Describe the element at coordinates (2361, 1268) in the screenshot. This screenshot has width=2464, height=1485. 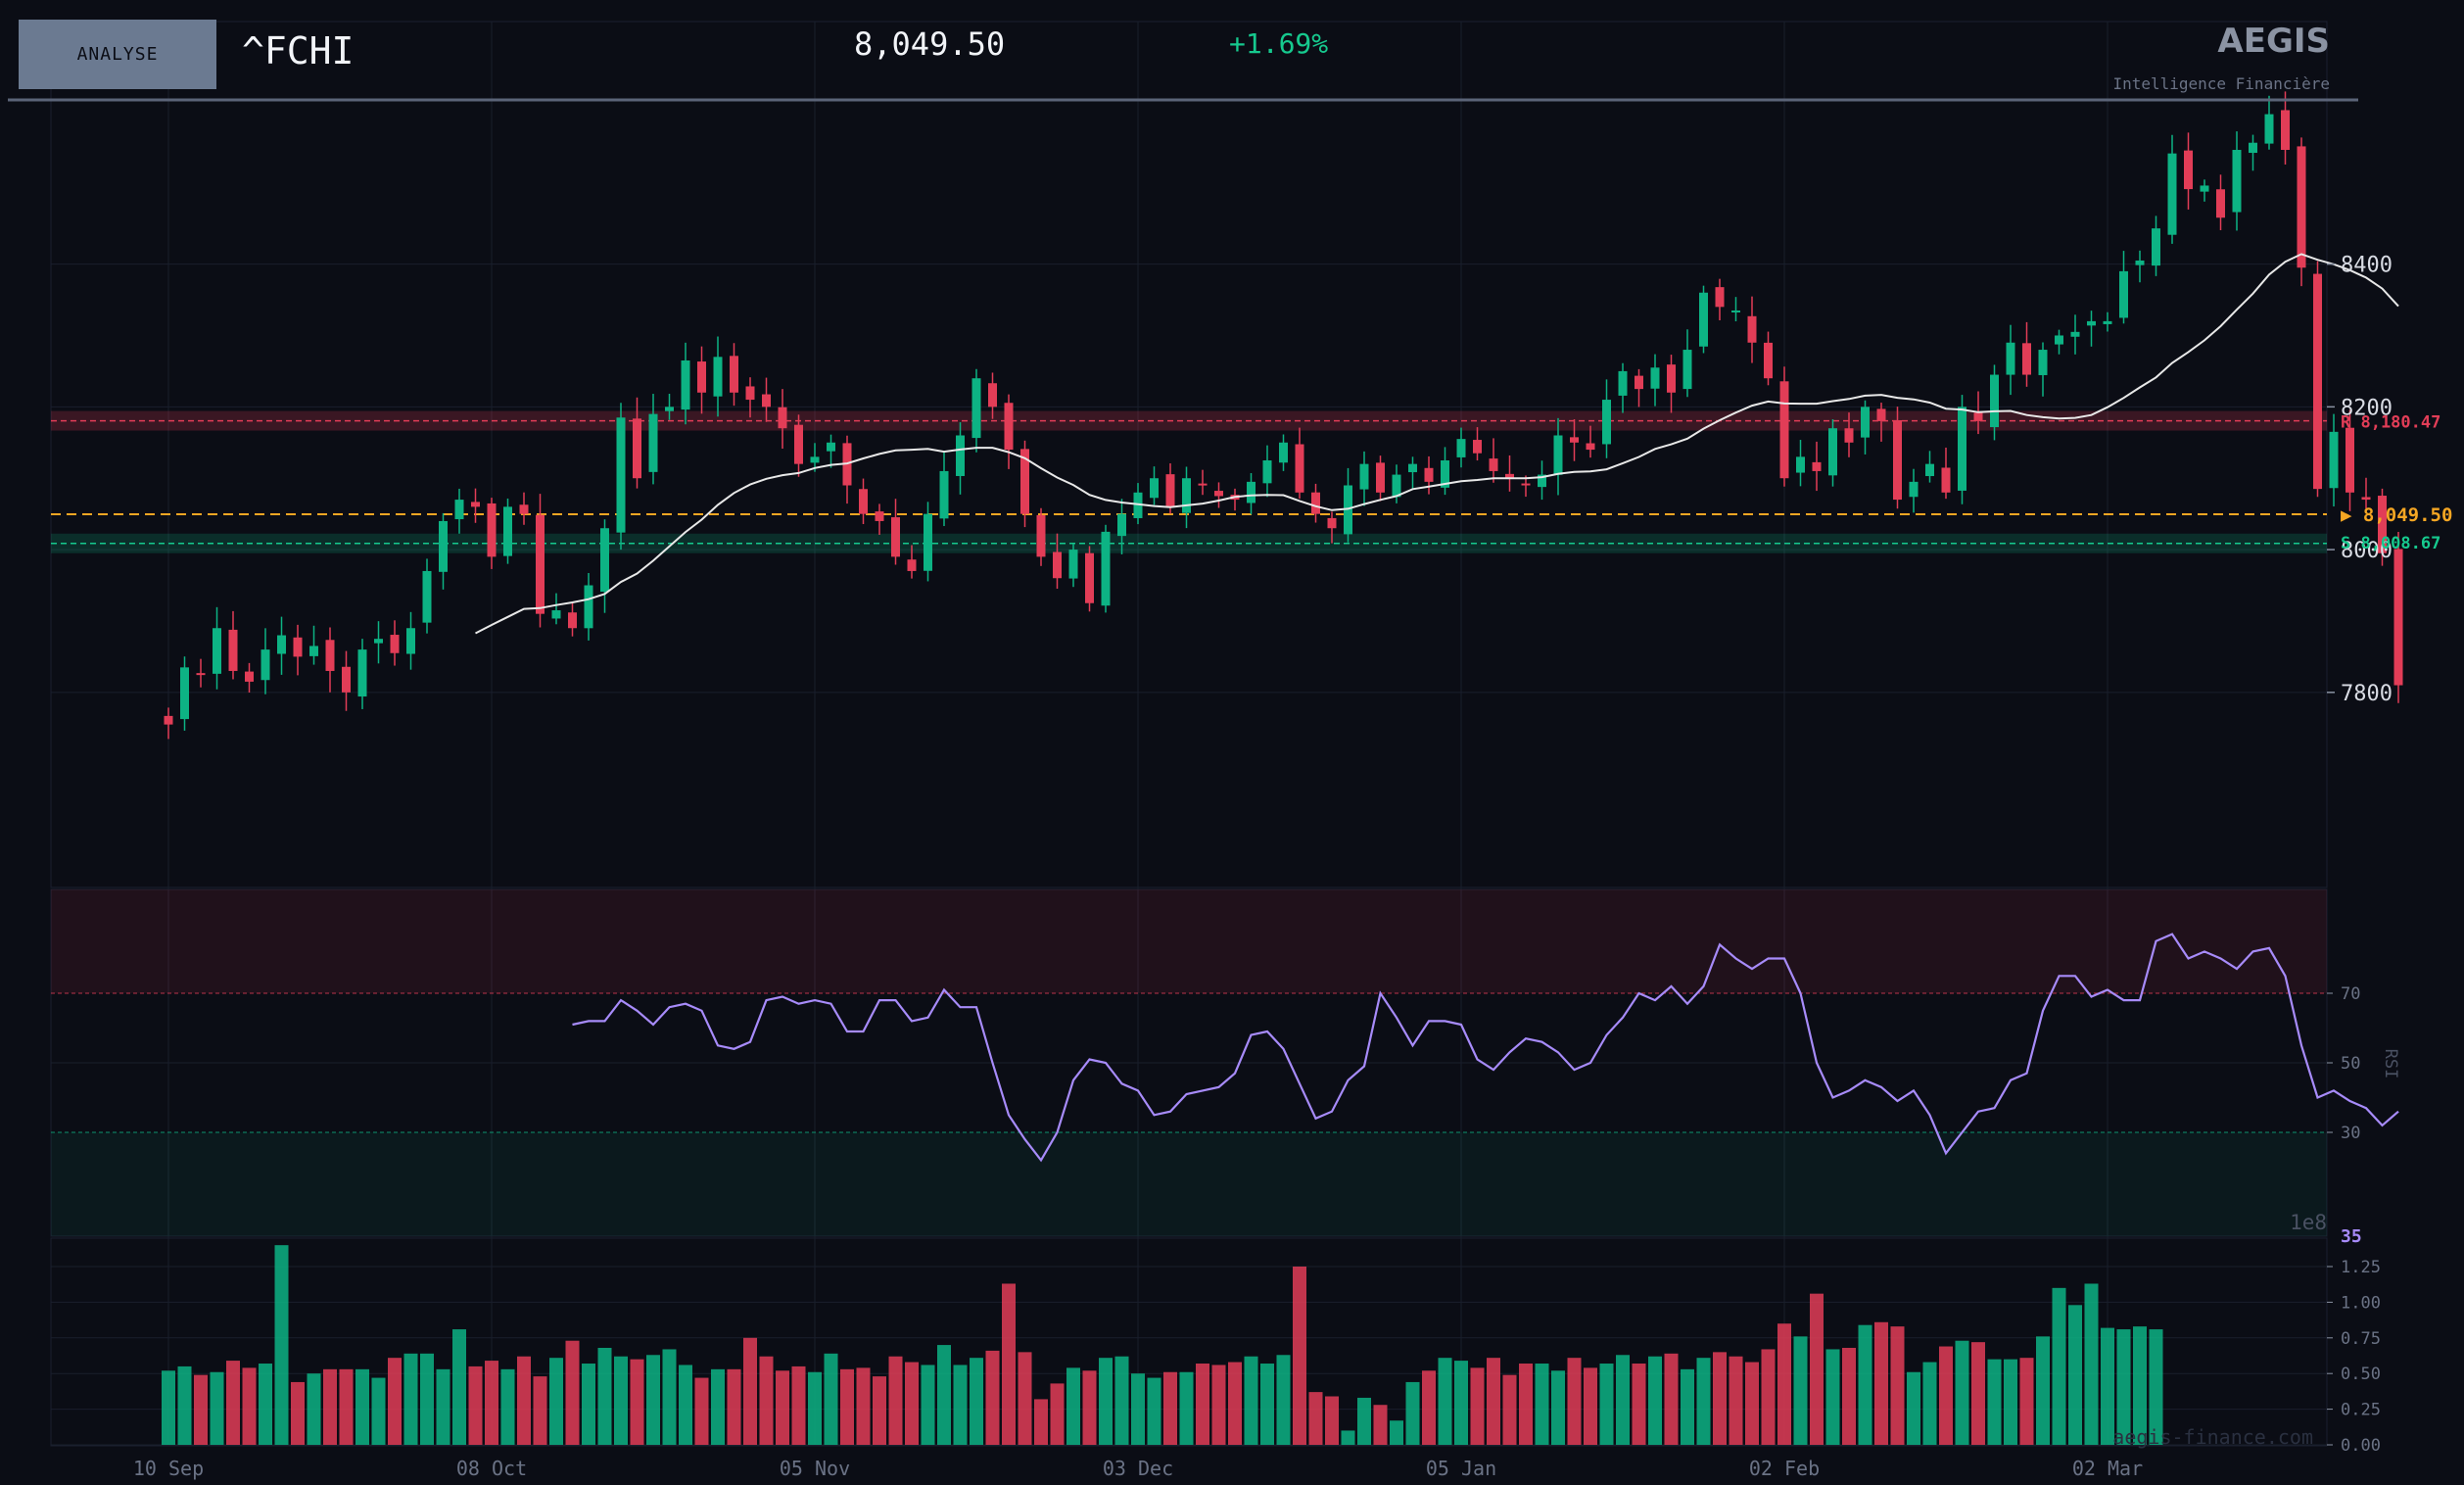
I see `volume-tick-label: 1.25` at that location.